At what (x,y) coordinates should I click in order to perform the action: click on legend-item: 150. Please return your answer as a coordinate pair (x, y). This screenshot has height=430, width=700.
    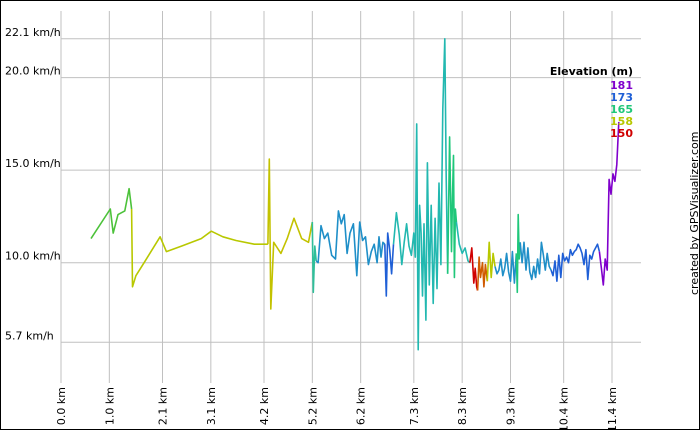
    Looking at the image, I should click on (621, 133).